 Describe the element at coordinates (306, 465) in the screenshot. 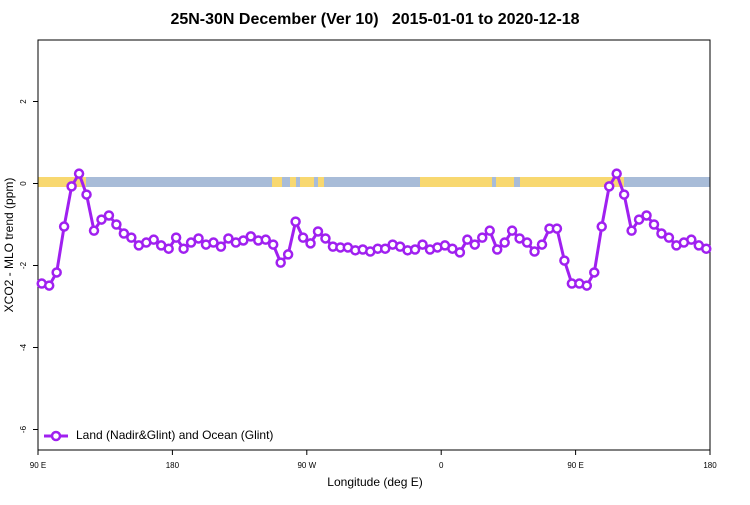

I see `x-tick-label: 90 W` at that location.